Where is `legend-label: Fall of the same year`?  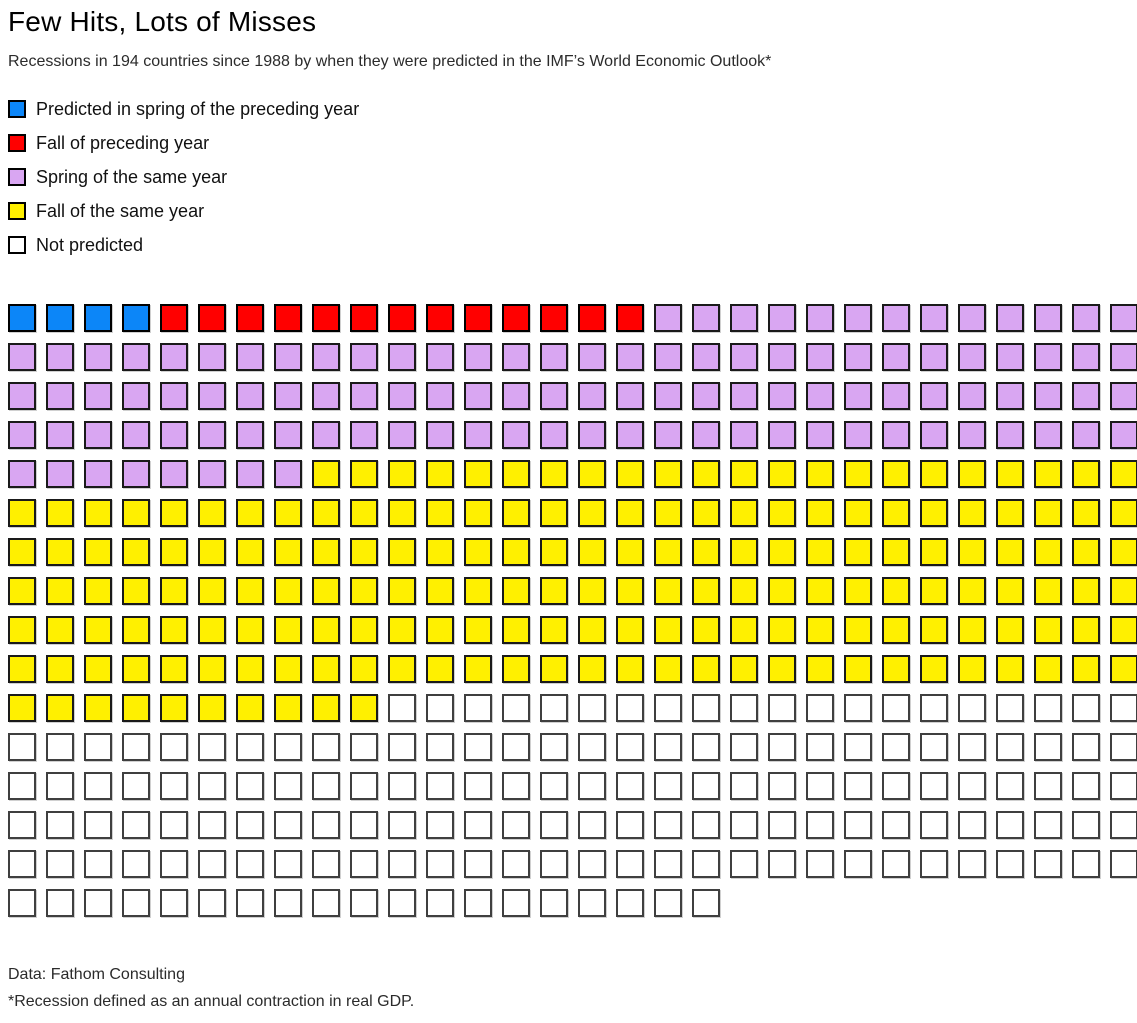 legend-label: Fall of the same year is located at coordinates (120, 210).